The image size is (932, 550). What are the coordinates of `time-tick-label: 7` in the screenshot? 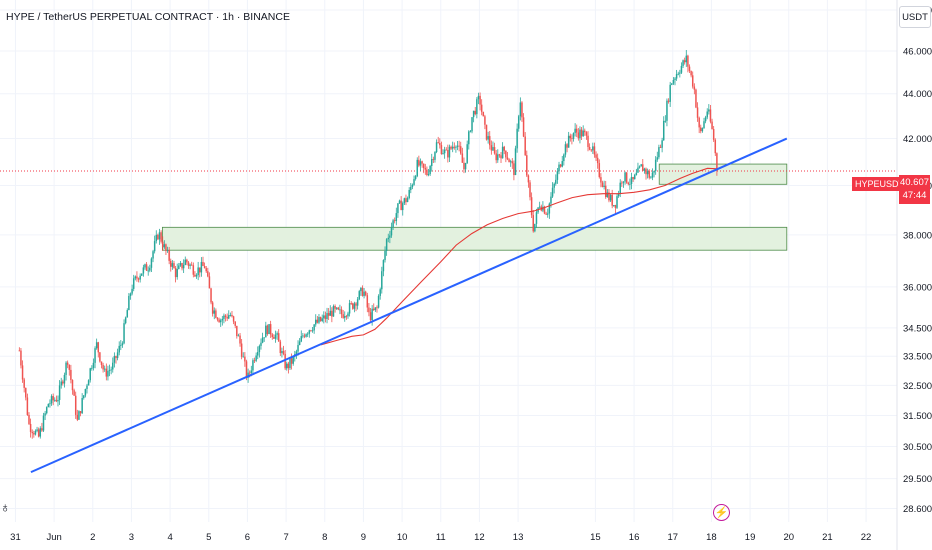 It's located at (285, 537).